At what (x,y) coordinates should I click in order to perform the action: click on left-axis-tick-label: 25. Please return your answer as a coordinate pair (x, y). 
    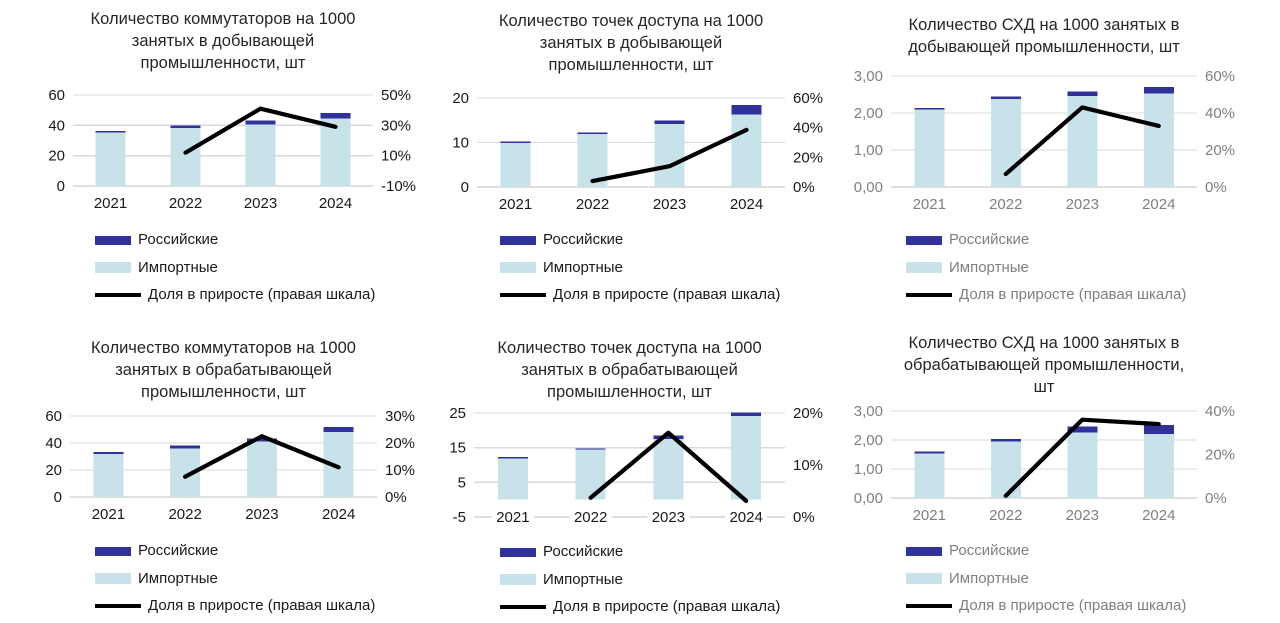
    Looking at the image, I should click on (457, 413).